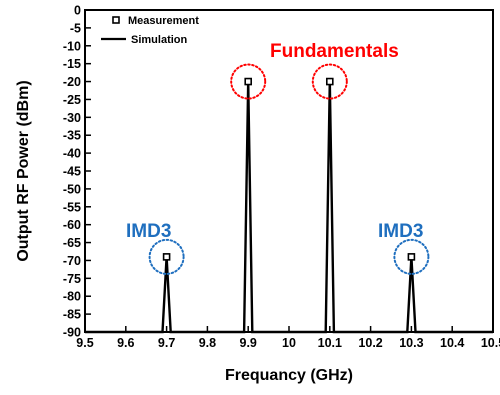 This screenshot has height=395, width=500. Describe the element at coordinates (72, 333) in the screenshot. I see `y-tick-label: -90` at that location.